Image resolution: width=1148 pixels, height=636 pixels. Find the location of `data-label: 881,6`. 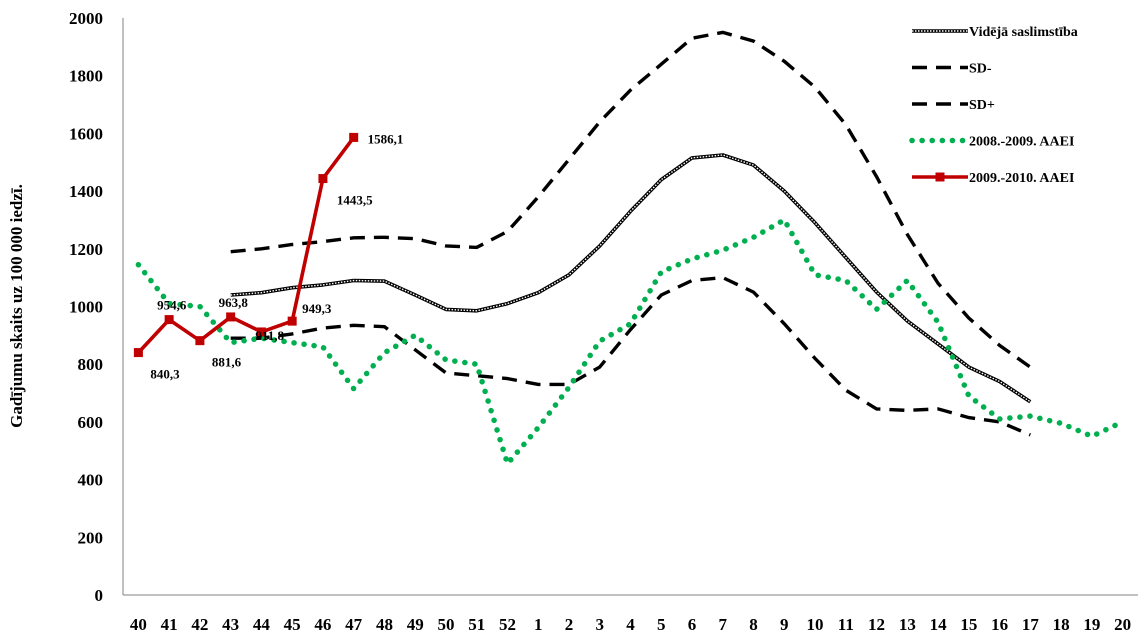

data-label: 881,6 is located at coordinates (227, 362).